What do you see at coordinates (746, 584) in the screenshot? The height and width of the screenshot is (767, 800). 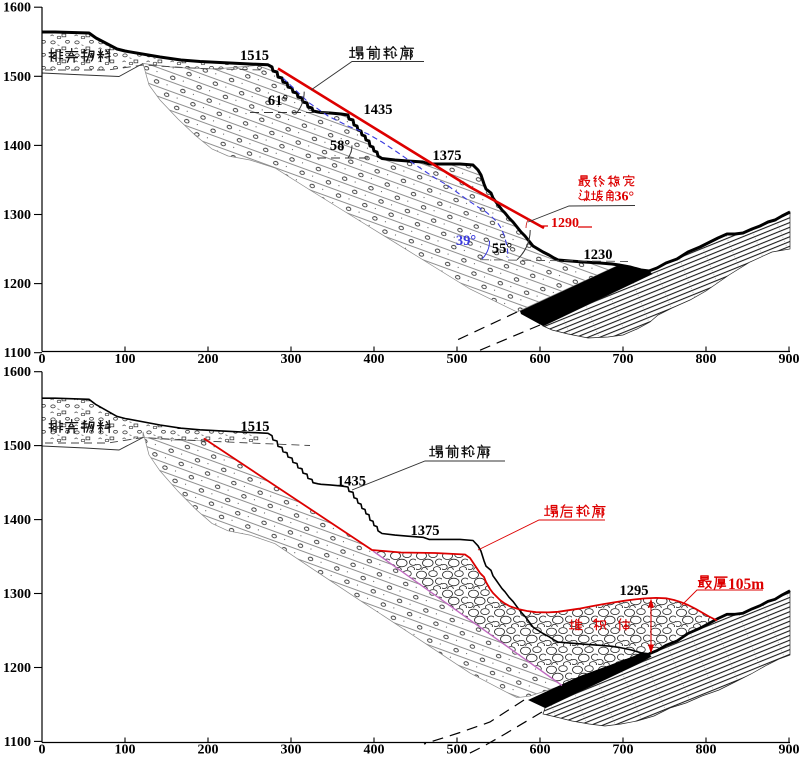 I see `svg-text: 105m` at bounding box center [746, 584].